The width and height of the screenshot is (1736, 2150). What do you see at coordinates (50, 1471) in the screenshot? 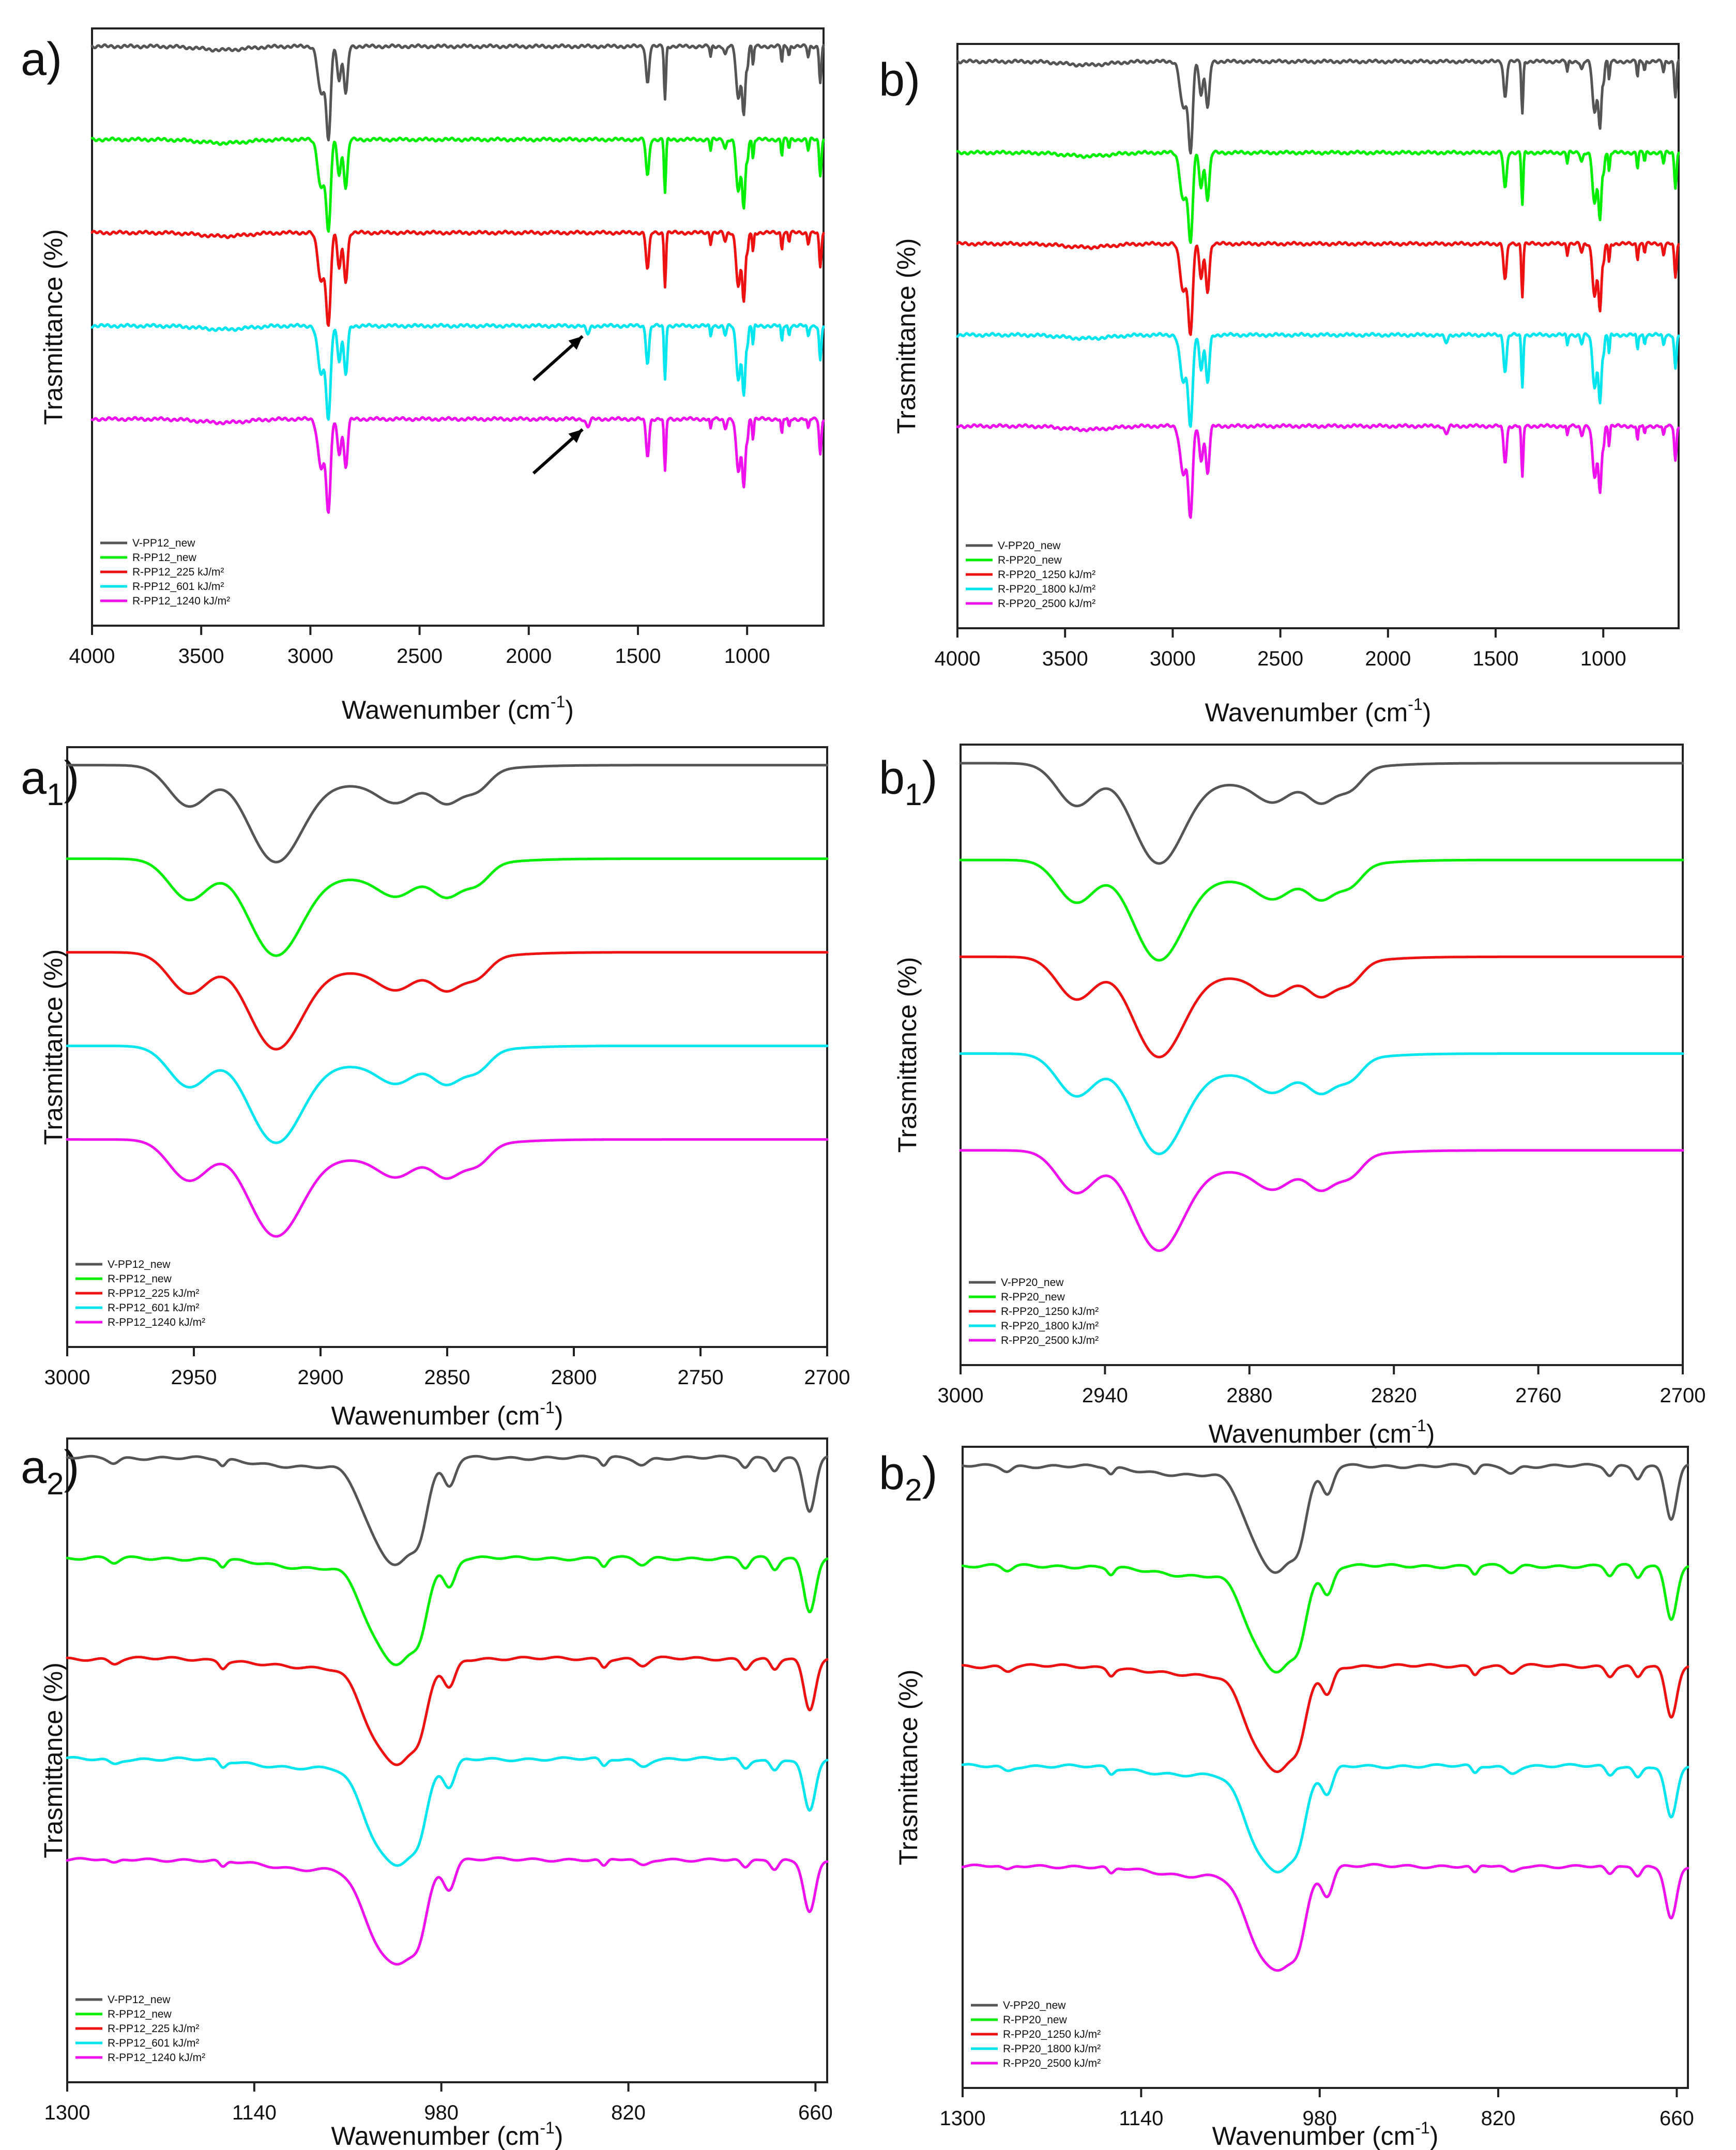
I see `panel-label: a2)` at bounding box center [50, 1471].